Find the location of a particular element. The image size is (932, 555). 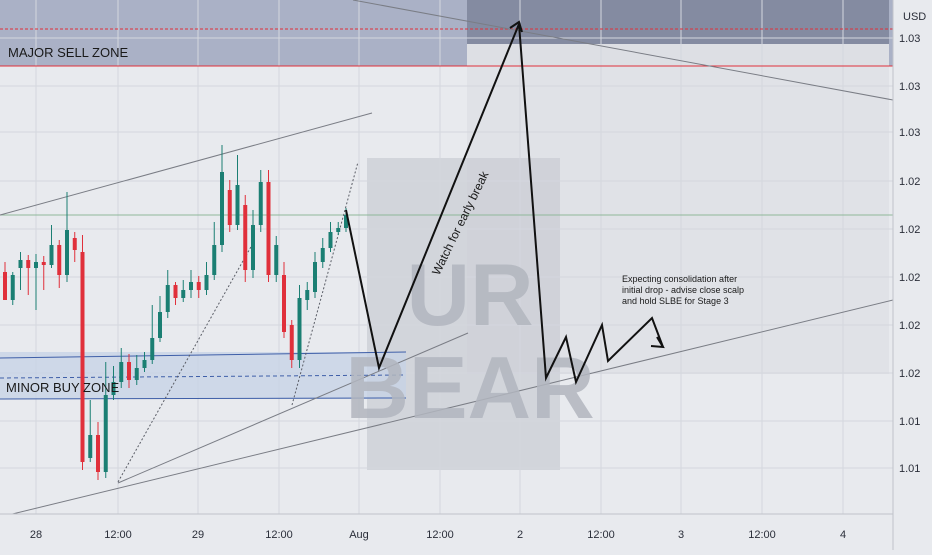

dotted-trendline-right is located at coordinates (325, 283).